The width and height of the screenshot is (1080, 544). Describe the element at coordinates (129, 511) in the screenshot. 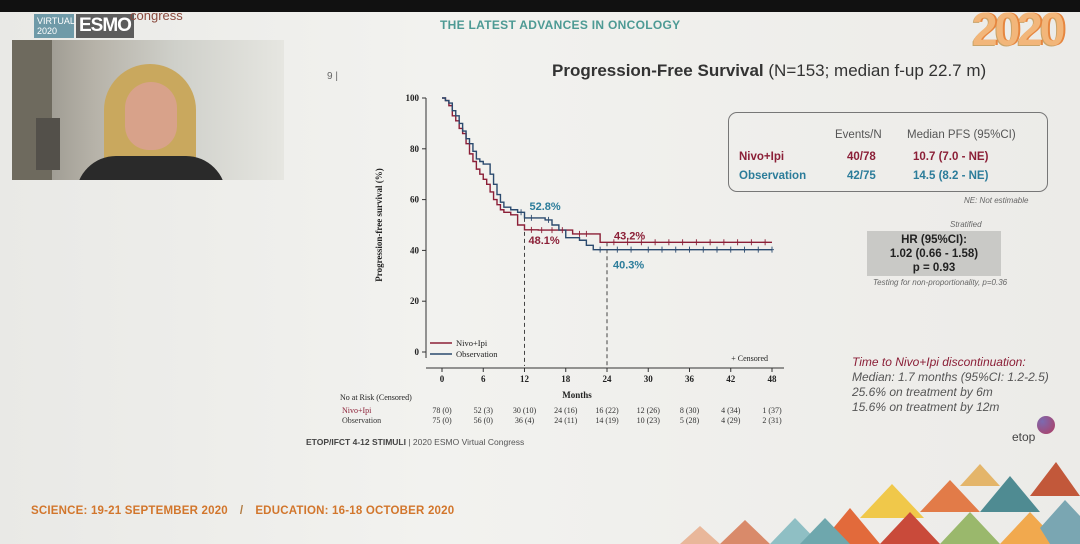

I see `science-dates: SCIENCE: 19-21 SEPTEMBER 2020` at that location.